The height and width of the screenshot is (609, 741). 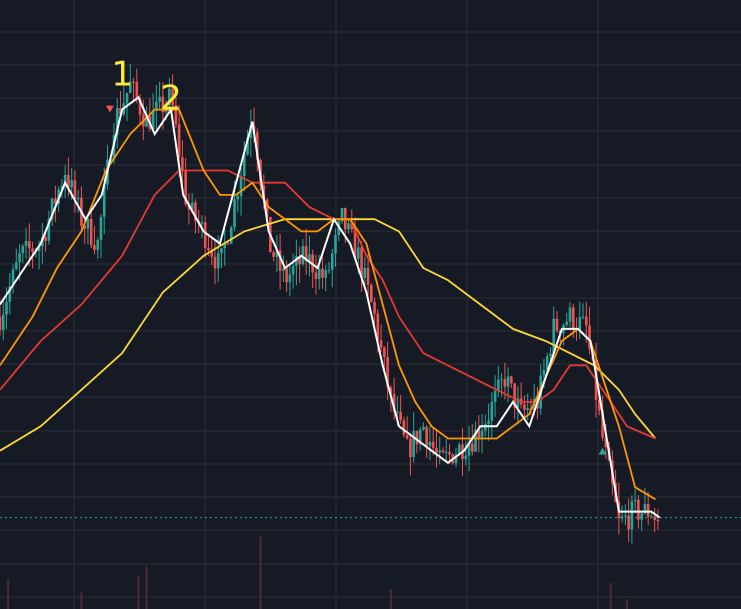 I want to click on annotation-label: 2, so click(x=171, y=99).